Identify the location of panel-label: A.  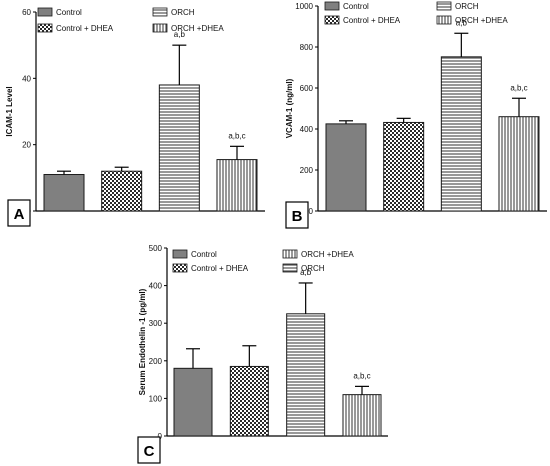
(19, 214).